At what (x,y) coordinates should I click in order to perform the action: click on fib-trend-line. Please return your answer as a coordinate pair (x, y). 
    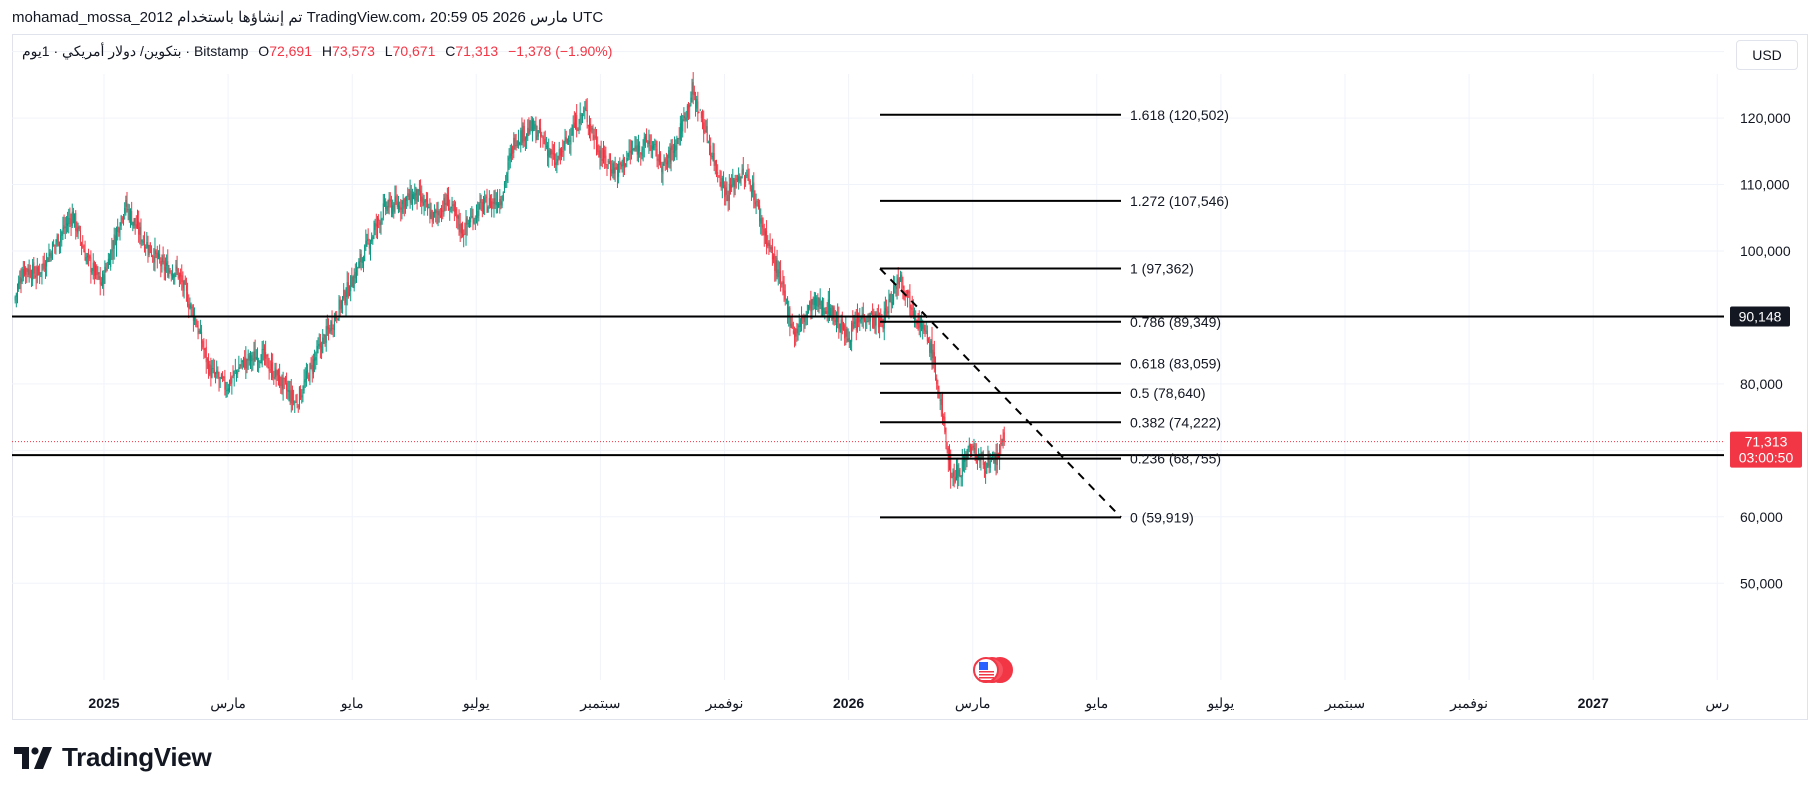
    Looking at the image, I should click on (1000, 393).